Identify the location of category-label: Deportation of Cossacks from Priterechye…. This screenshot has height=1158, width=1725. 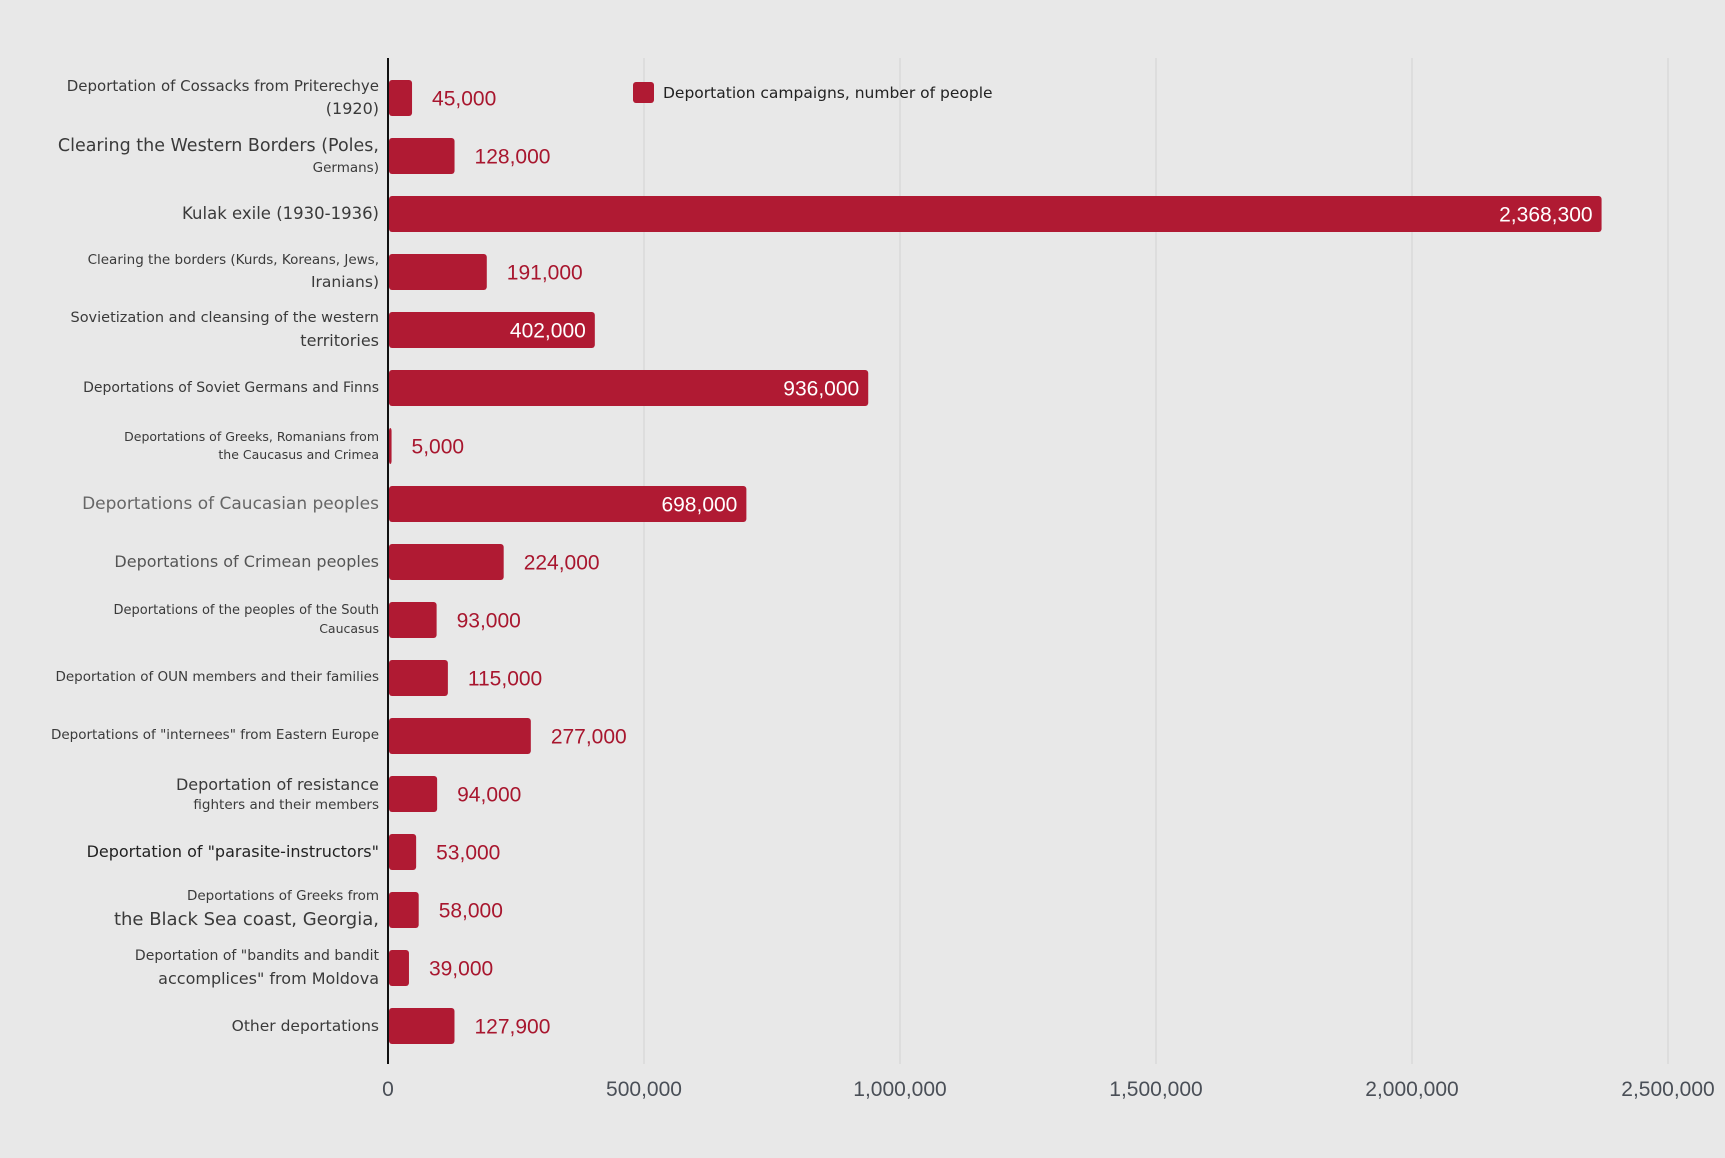
(223, 98).